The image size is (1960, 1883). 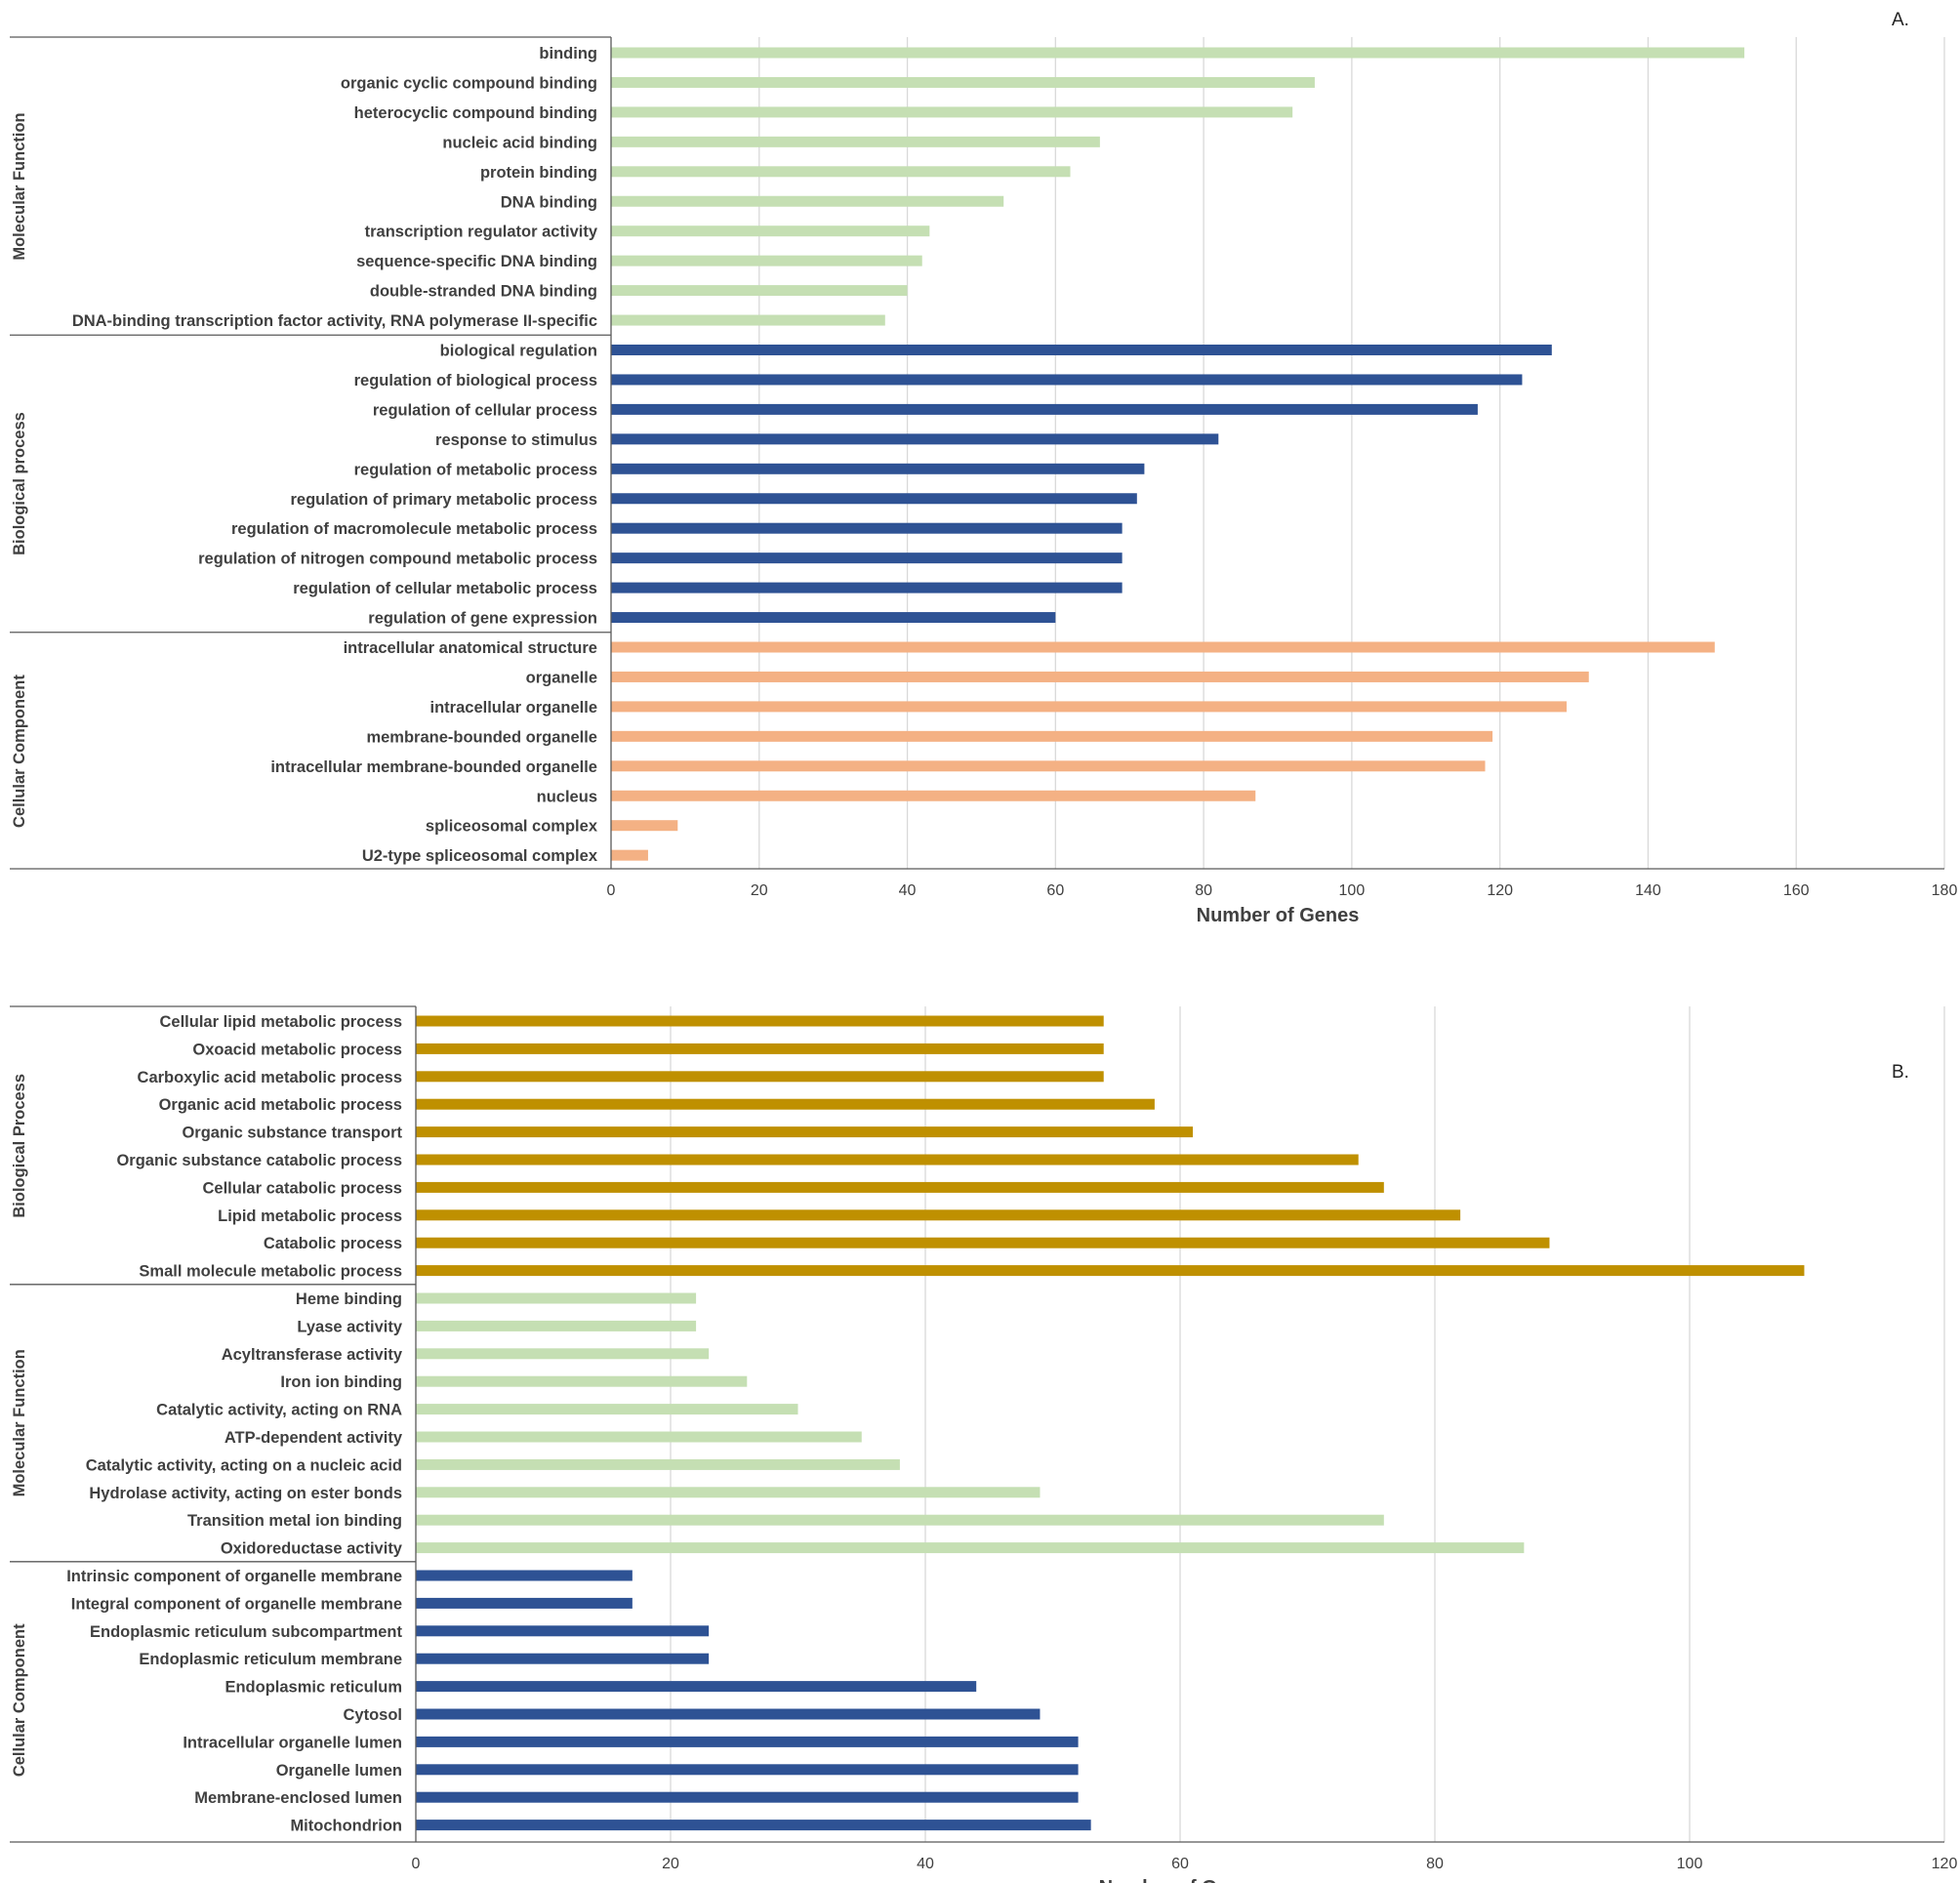 I want to click on category-label: ATP-dependent activity, so click(x=314, y=1438).